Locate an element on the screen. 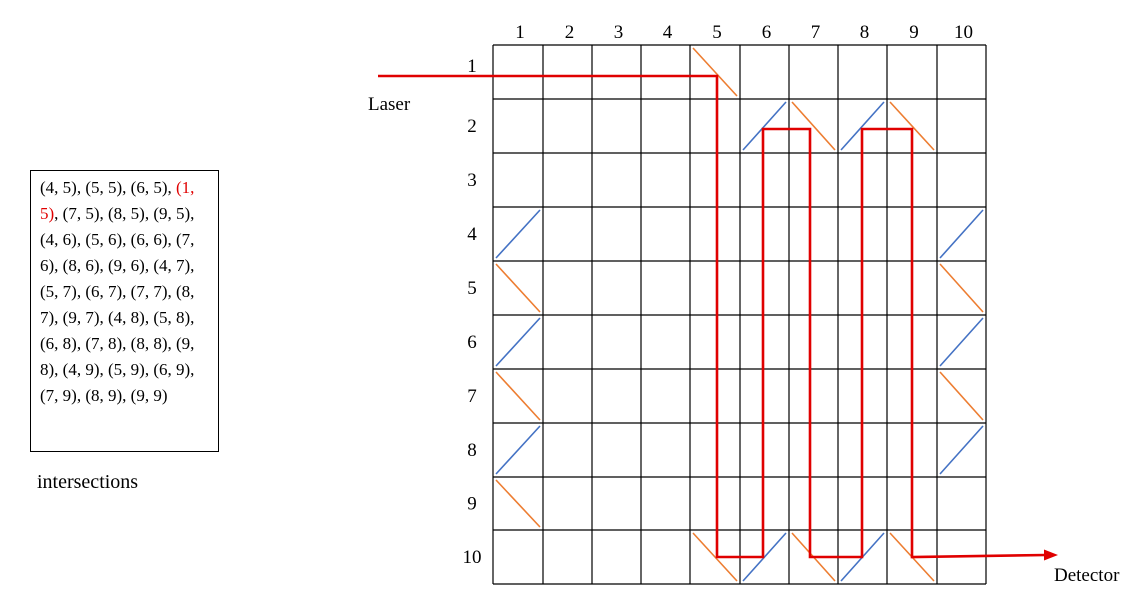 This screenshot has width=1146, height=604. column-label: 6 is located at coordinates (767, 32).